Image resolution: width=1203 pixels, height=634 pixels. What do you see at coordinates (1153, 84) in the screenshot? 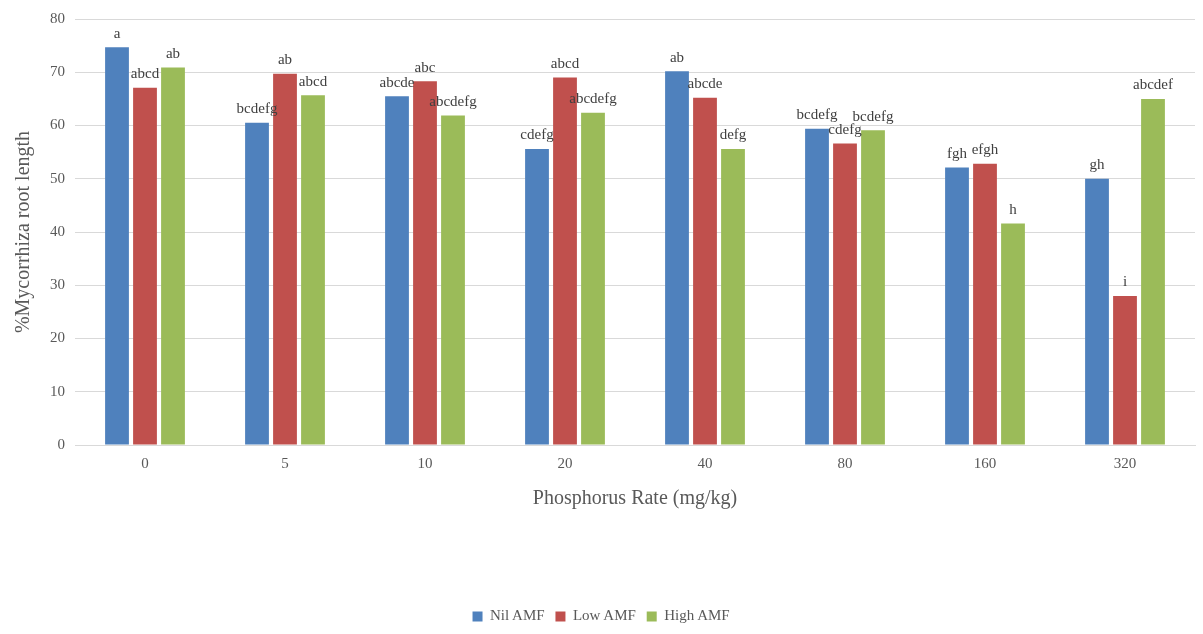
I see `data-label: abcdef` at bounding box center [1153, 84].